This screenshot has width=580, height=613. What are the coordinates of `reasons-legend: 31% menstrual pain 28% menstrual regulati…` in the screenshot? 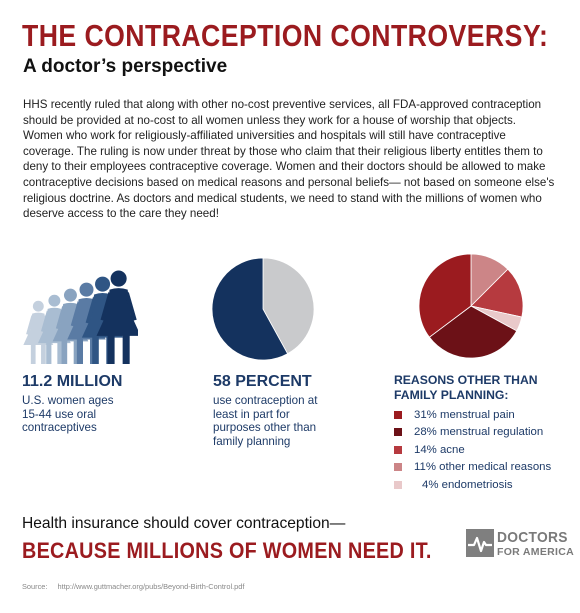 It's located at (472, 450).